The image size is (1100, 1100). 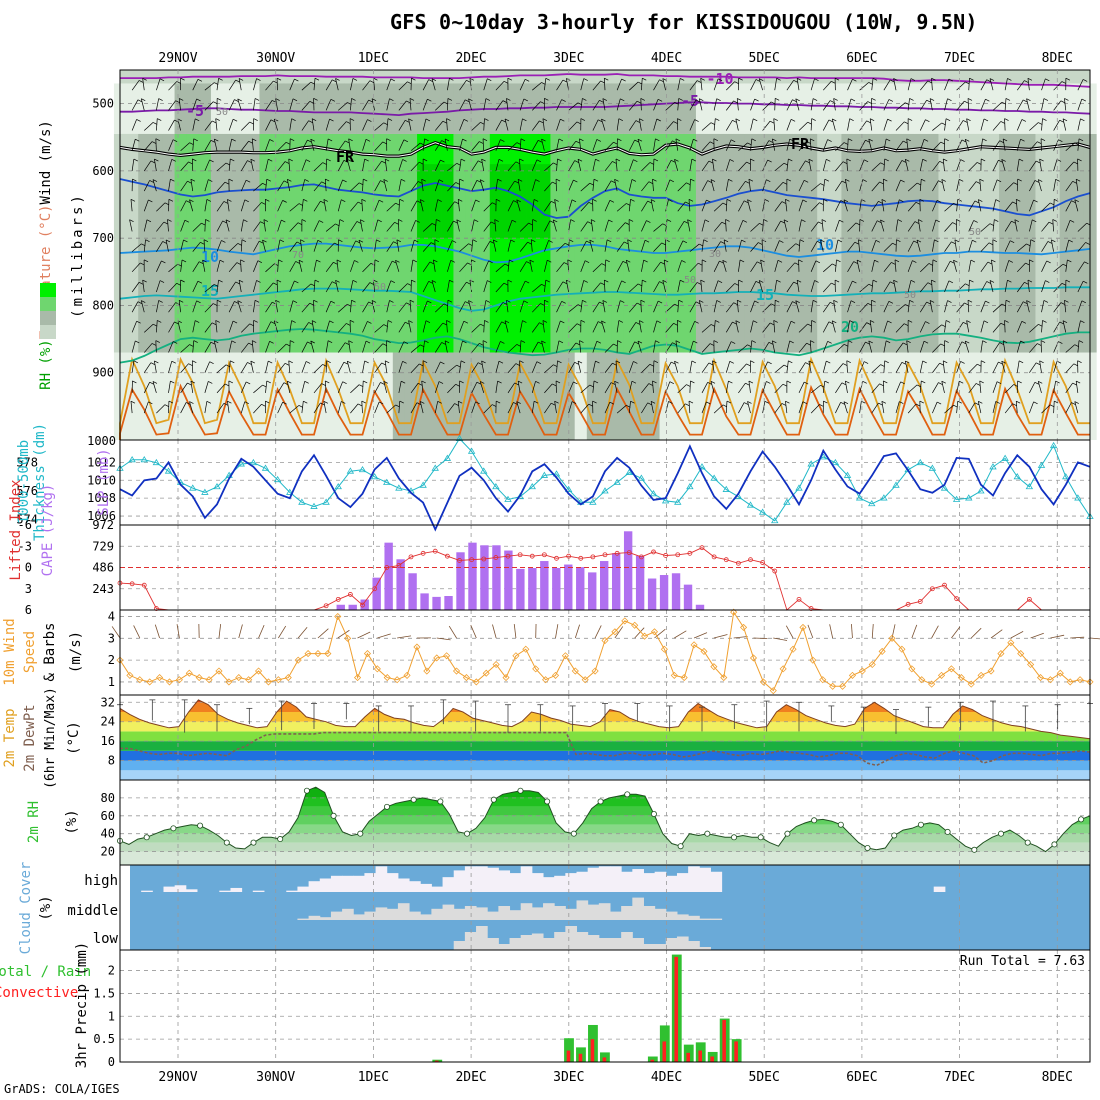 I want to click on isotherm-label: FR, so click(x=345, y=157).